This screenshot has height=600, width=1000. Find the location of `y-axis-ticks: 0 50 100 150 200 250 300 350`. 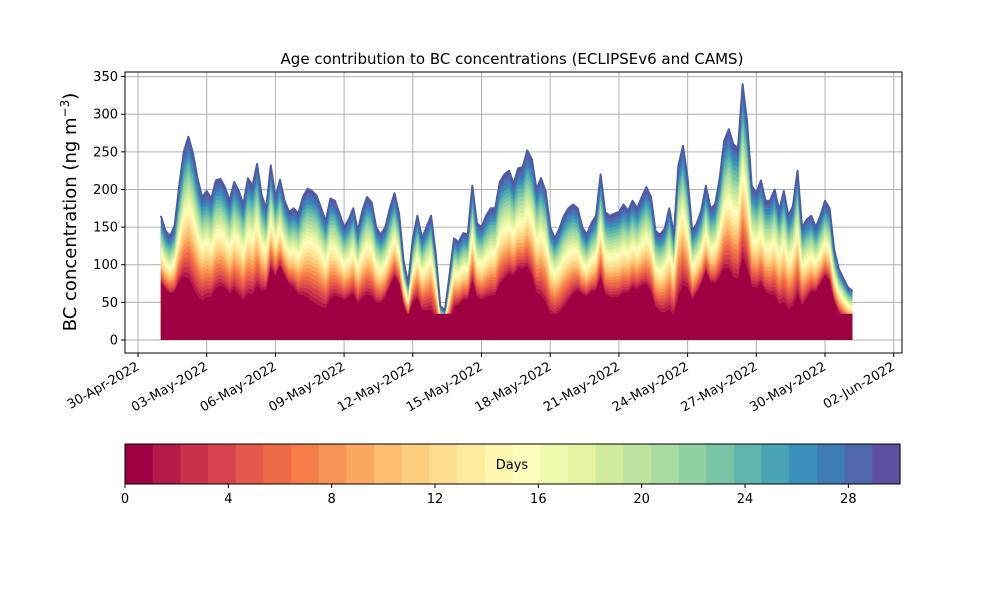

y-axis-ticks: 0 50 100 150 200 250 300 350 is located at coordinates (109, 209).